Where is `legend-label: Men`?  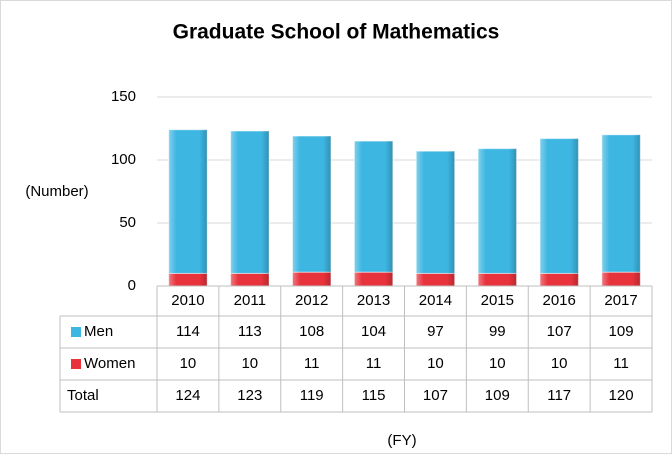
legend-label: Men is located at coordinates (98, 331).